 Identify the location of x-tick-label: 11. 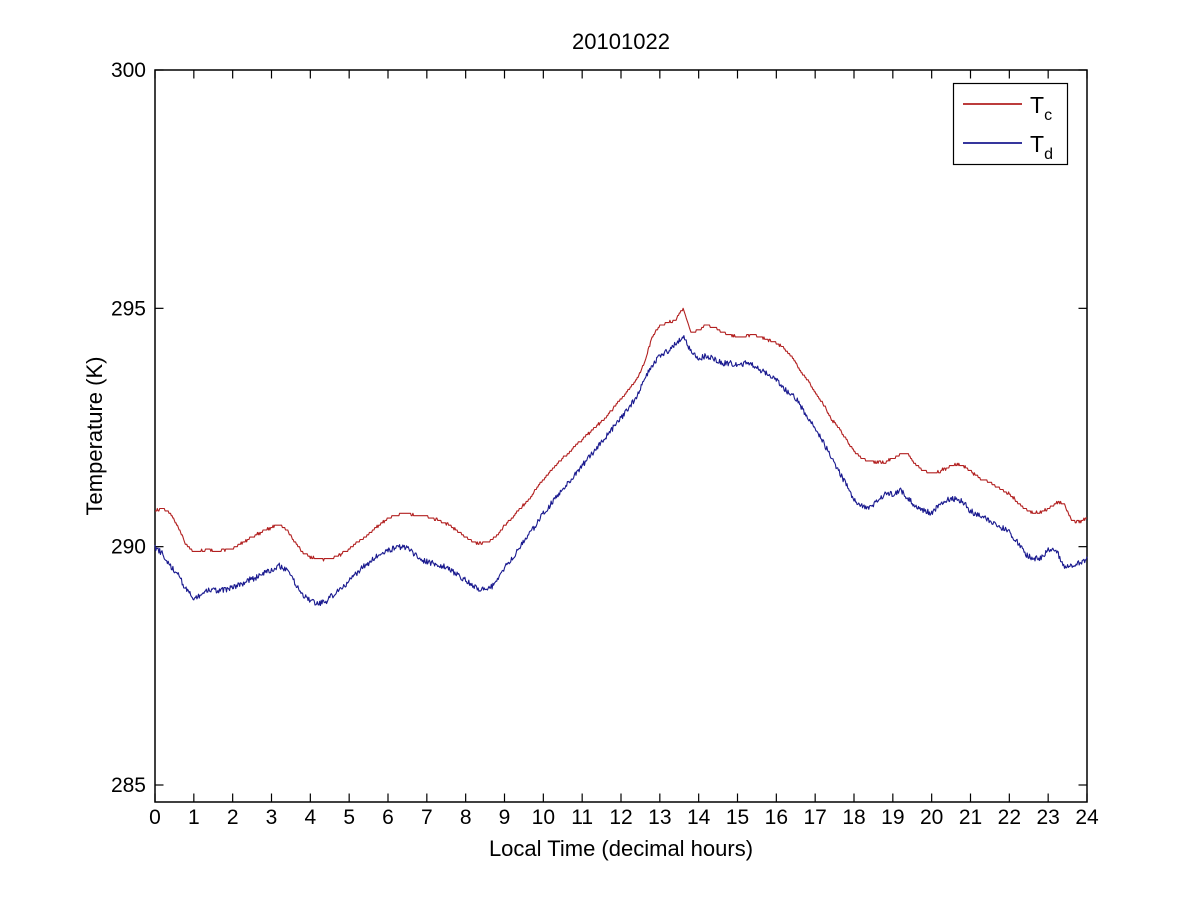
(582, 817).